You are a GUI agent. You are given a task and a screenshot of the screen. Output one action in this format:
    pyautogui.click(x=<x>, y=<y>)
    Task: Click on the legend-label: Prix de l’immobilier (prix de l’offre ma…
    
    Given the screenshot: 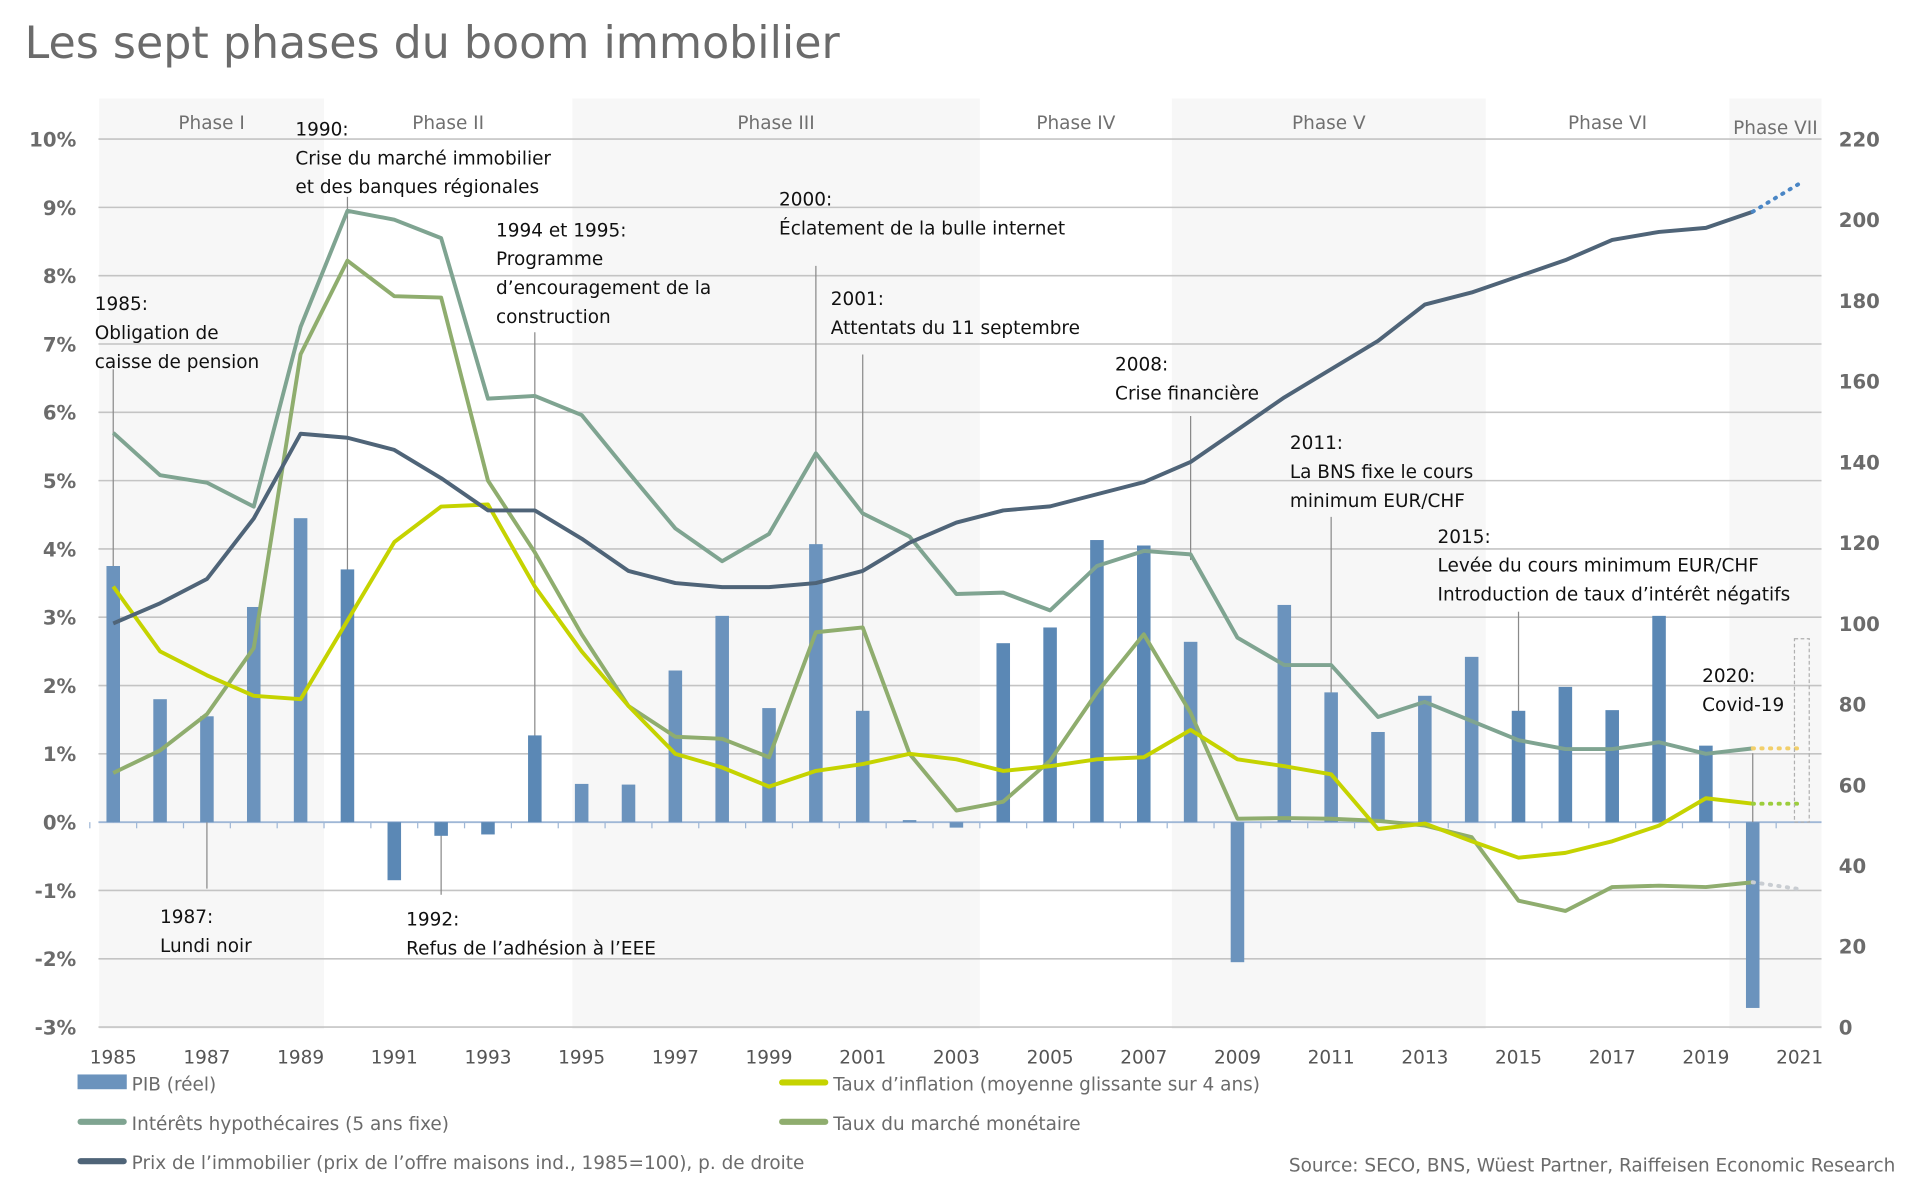 What is the action you would take?
    pyautogui.click(x=468, y=1163)
    